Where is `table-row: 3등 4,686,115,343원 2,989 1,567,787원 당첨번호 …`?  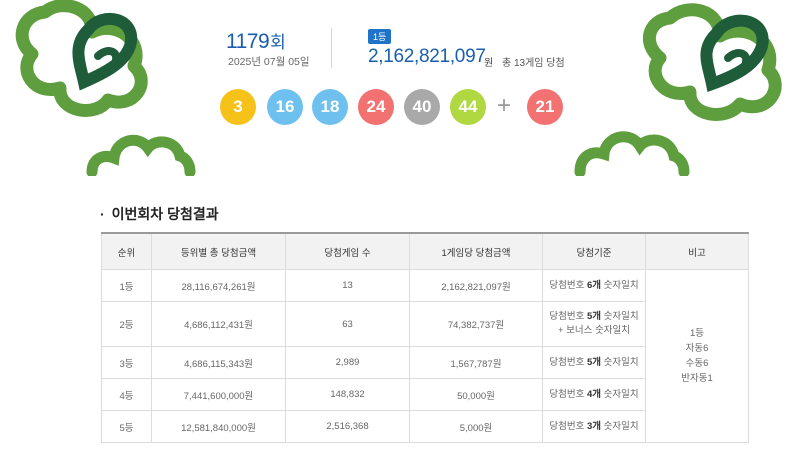 table-row: 3등 4,686,115,343원 2,989 1,567,787원 당첨번호 … is located at coordinates (425, 362).